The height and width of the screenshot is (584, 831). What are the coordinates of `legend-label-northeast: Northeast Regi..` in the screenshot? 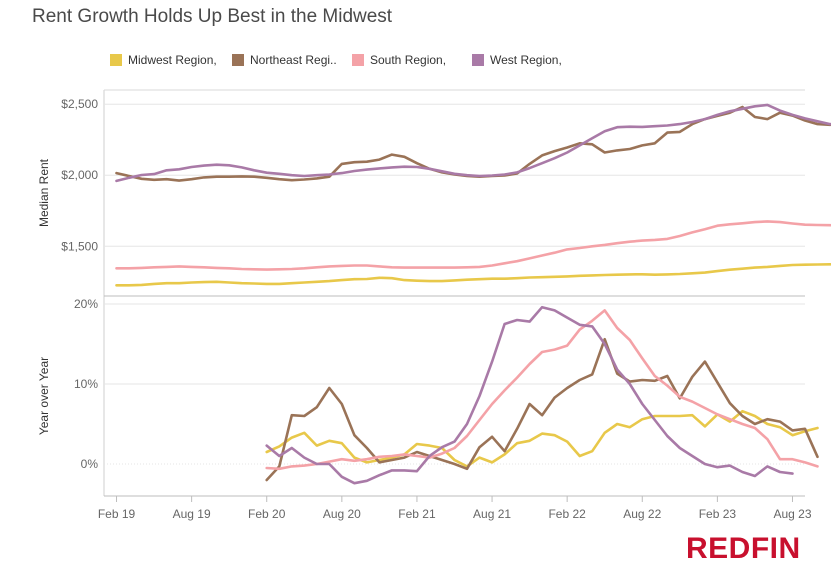 It's located at (293, 60).